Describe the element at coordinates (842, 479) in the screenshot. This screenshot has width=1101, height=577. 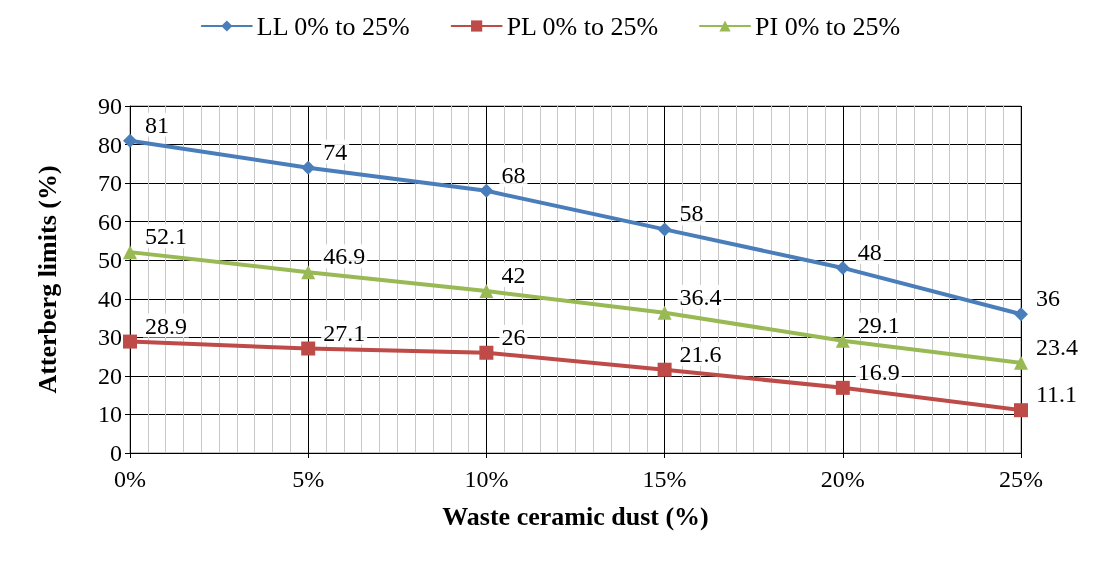
I see `x-tick-label: 20%` at that location.